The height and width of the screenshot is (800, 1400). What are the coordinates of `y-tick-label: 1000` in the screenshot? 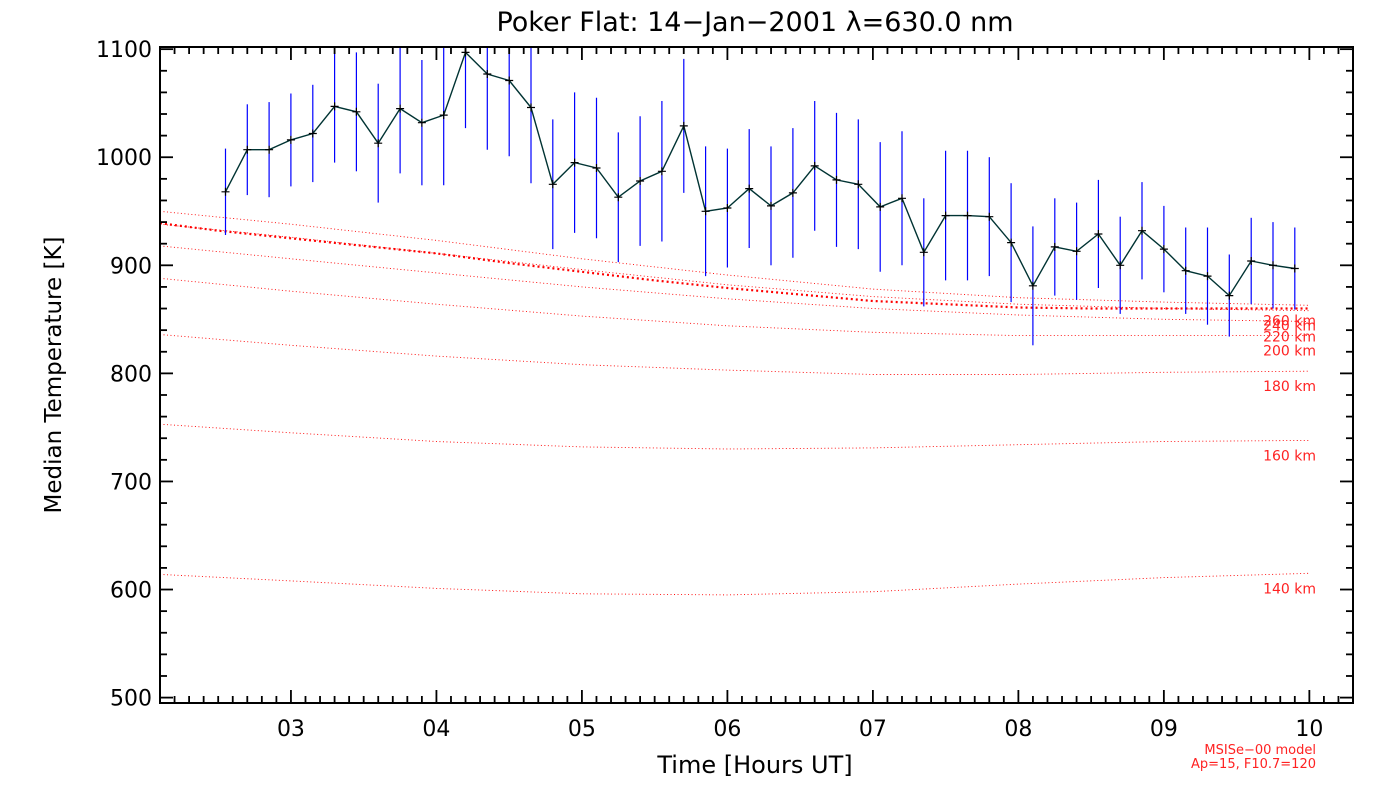 It's located at (124, 158).